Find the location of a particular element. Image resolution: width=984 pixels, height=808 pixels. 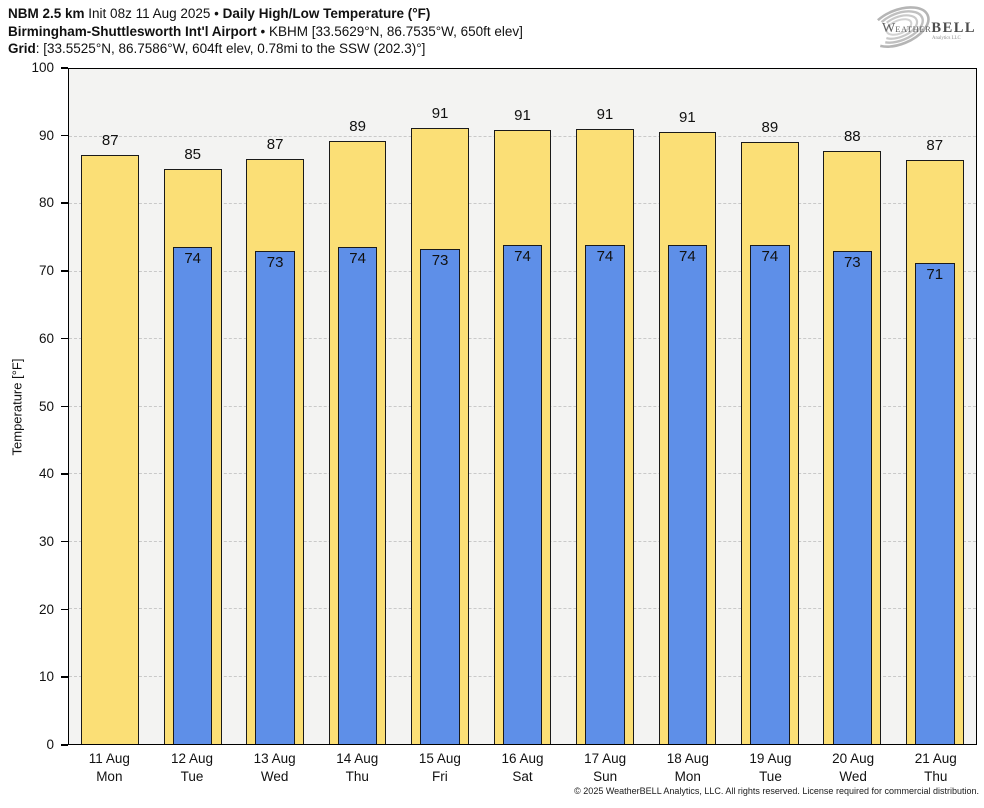

x-tick-date: 12 Aug is located at coordinates (191, 758).